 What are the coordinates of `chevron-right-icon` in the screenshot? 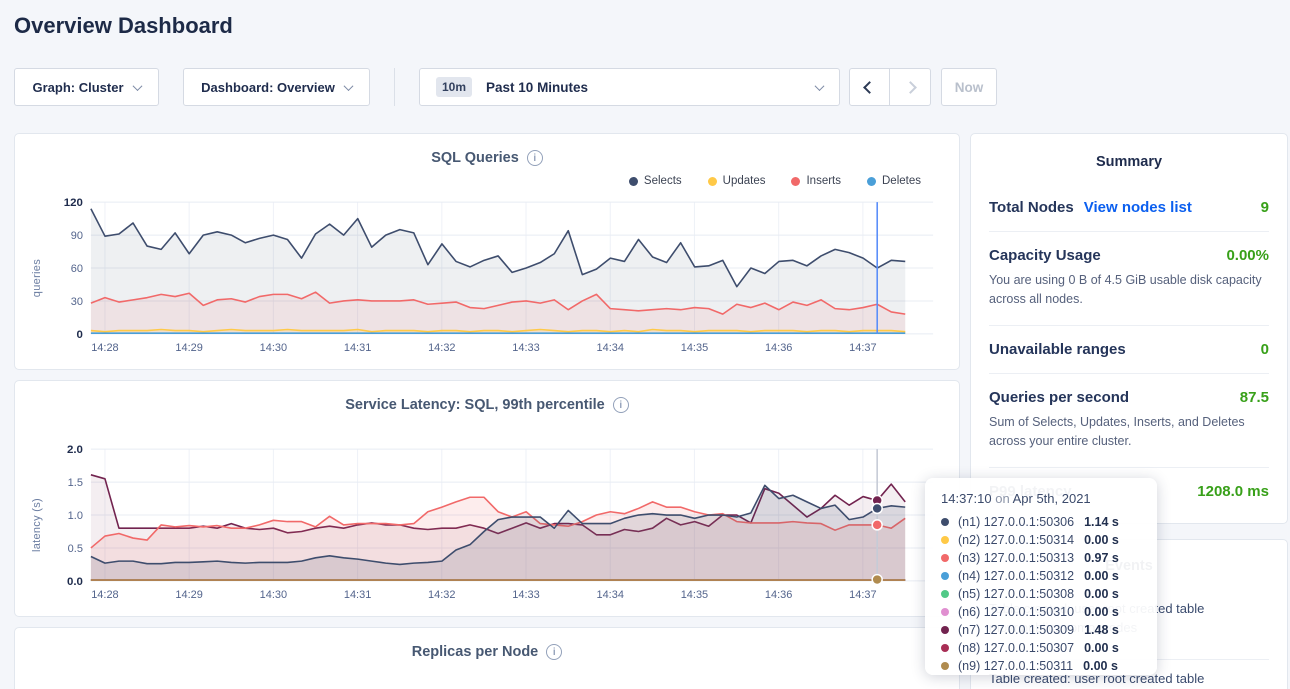 It's located at (910, 87).